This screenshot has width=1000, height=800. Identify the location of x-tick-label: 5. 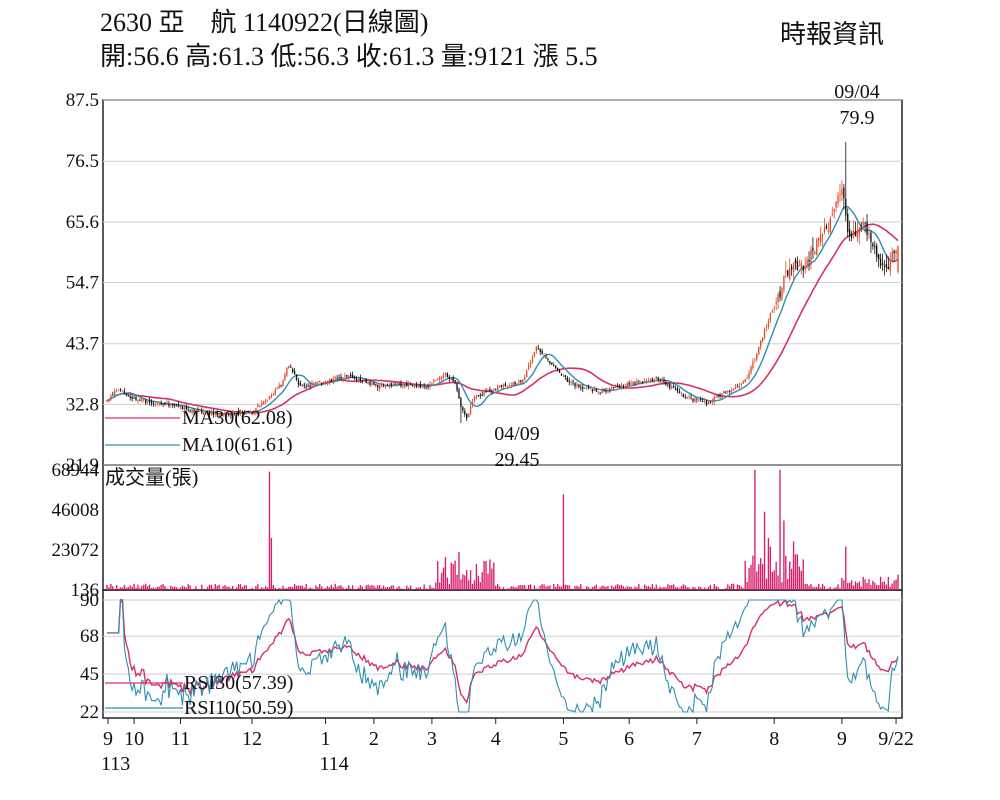
(563, 739).